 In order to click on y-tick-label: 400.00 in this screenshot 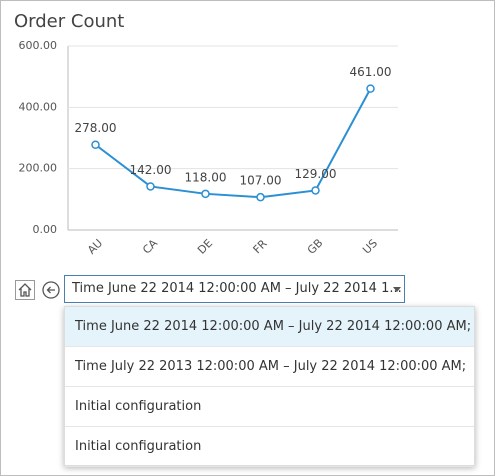, I will do `click(38, 106)`.